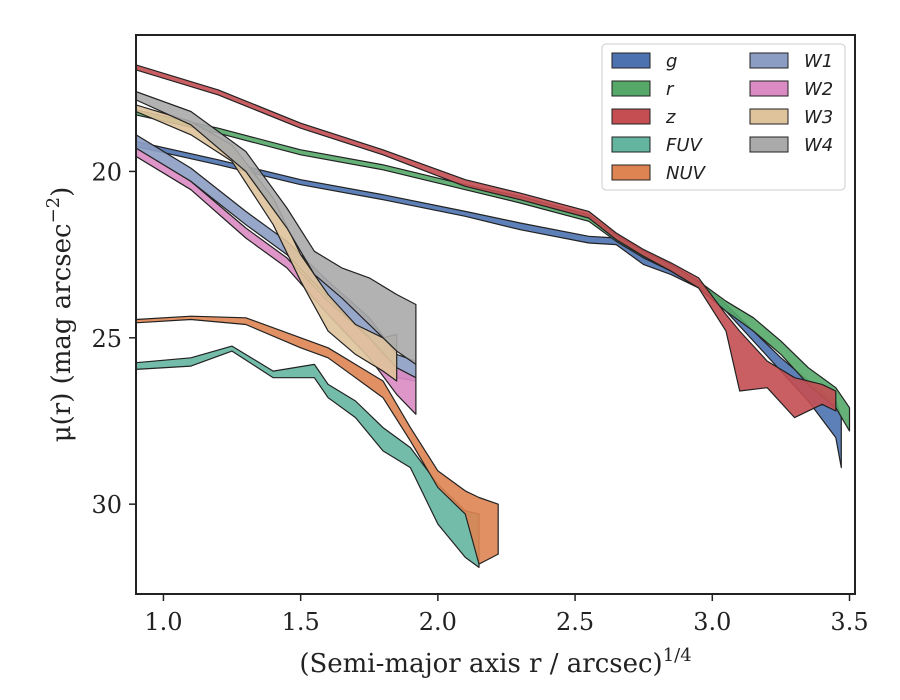 The width and height of the screenshot is (900, 700). I want to click on x-axis-label-main: (Semi-major axis r / arcsec), so click(480, 664).